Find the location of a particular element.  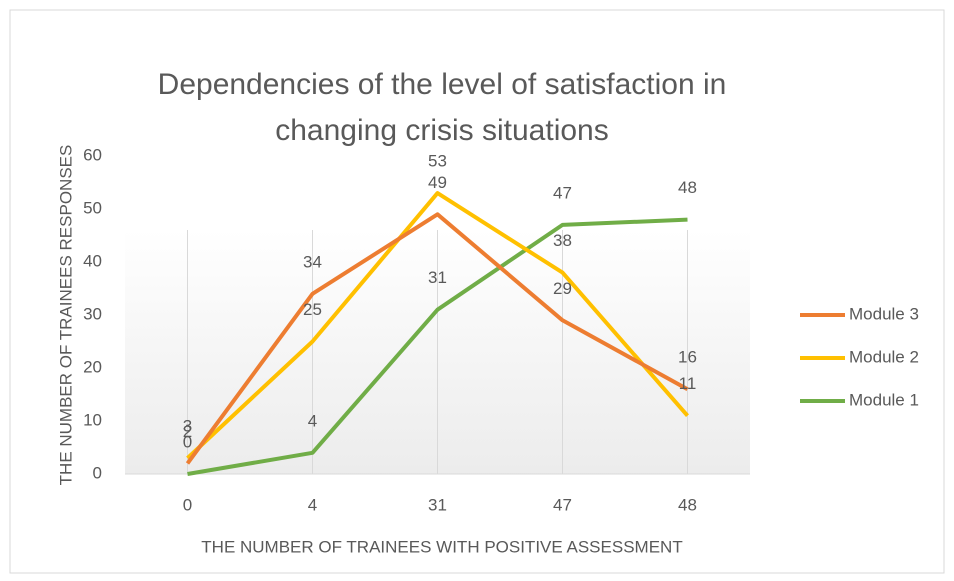

data-label: 11 is located at coordinates (688, 383).